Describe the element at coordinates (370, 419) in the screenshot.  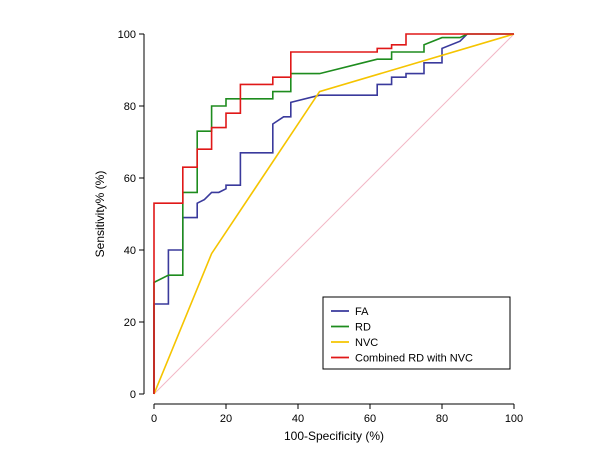
I see `x-tick-label-60: 60` at that location.